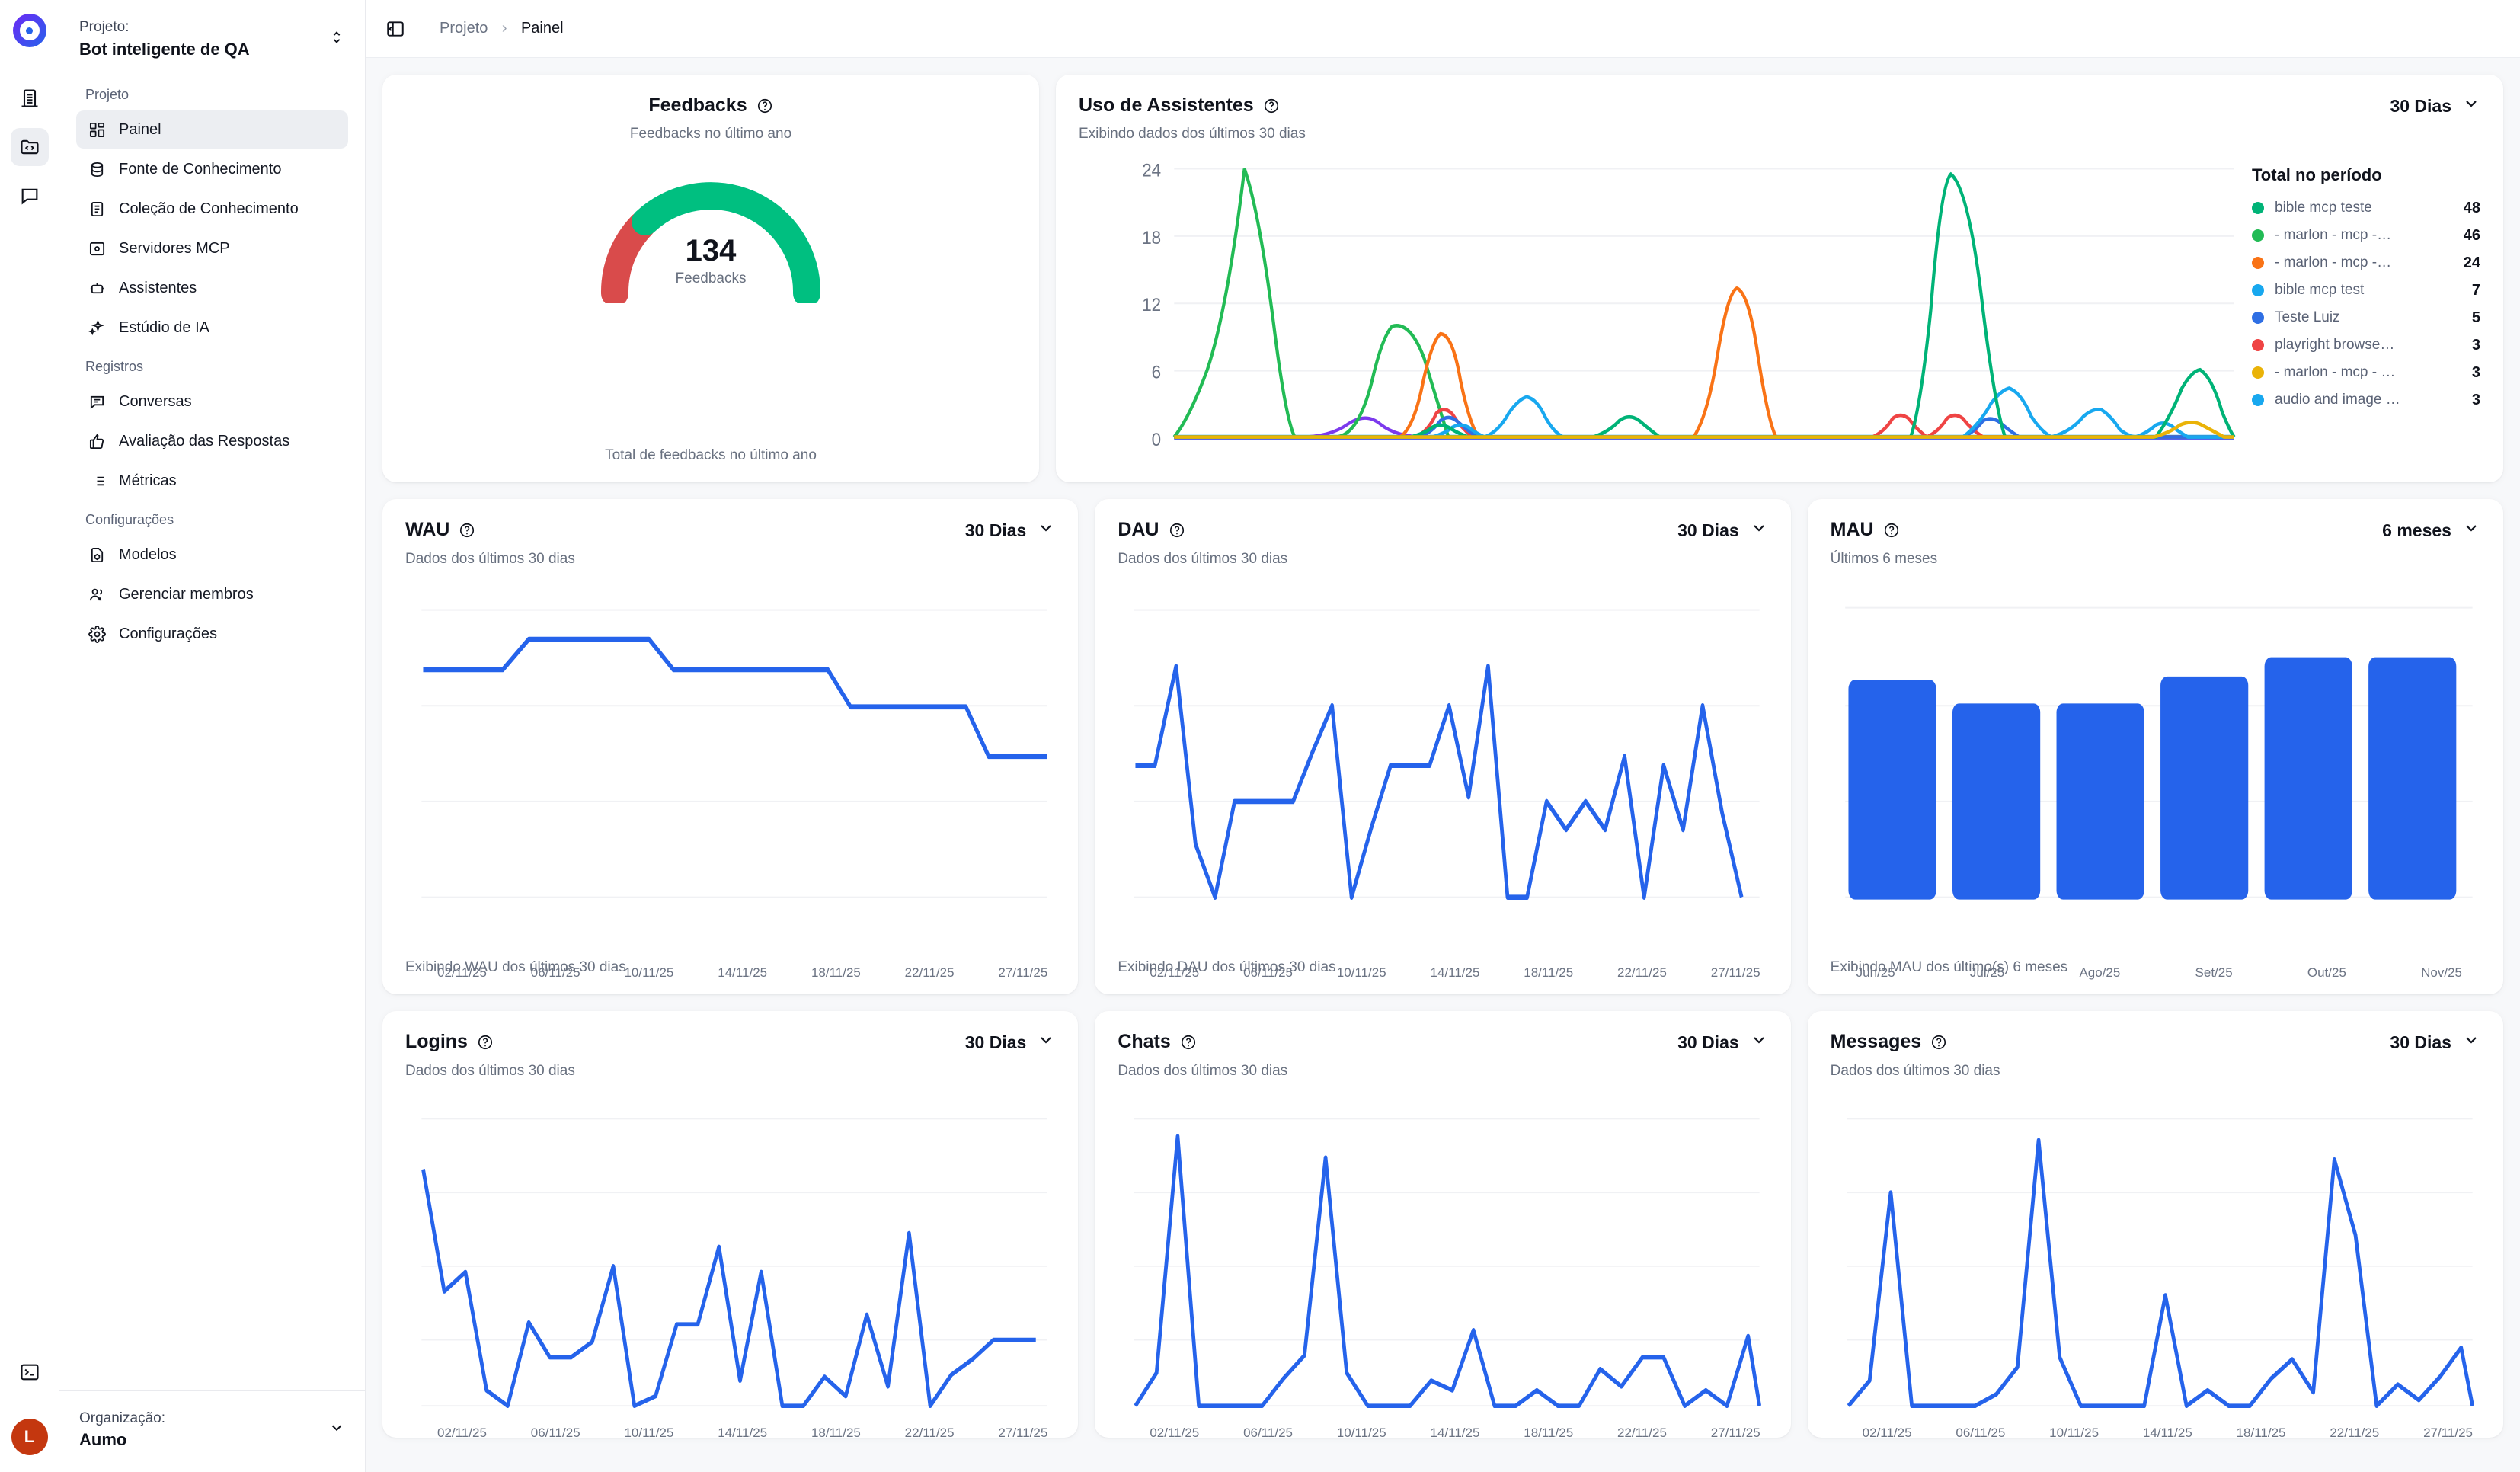 Image resolution: width=2520 pixels, height=1472 pixels. I want to click on sidebar-item-colecao-de-conhecimento: Coleção de Conhecimento, so click(212, 209).